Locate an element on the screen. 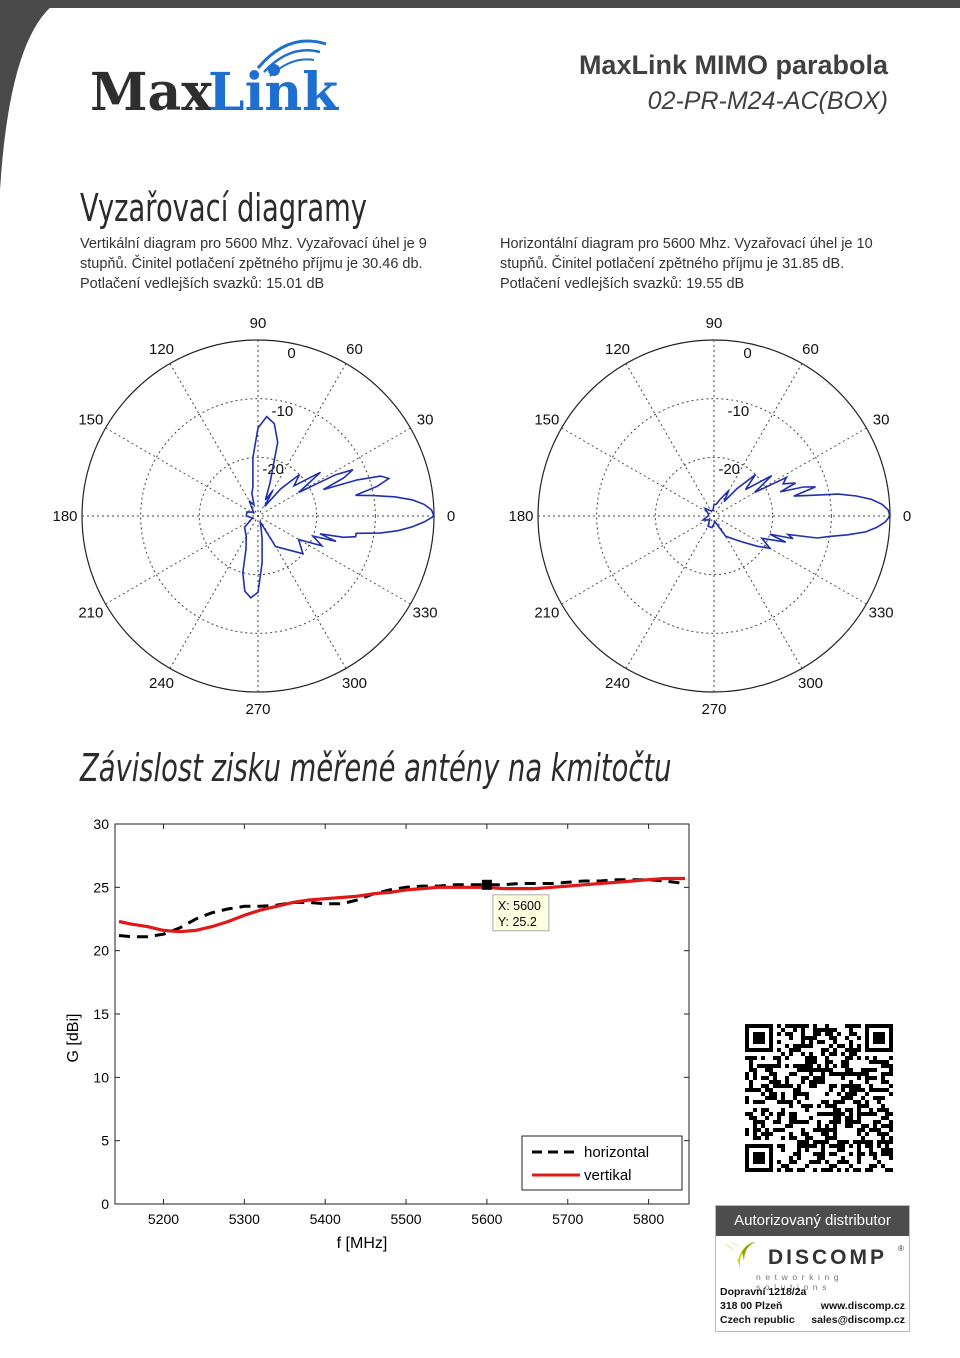  discomp-name: DISCOMP is located at coordinates (828, 1257).